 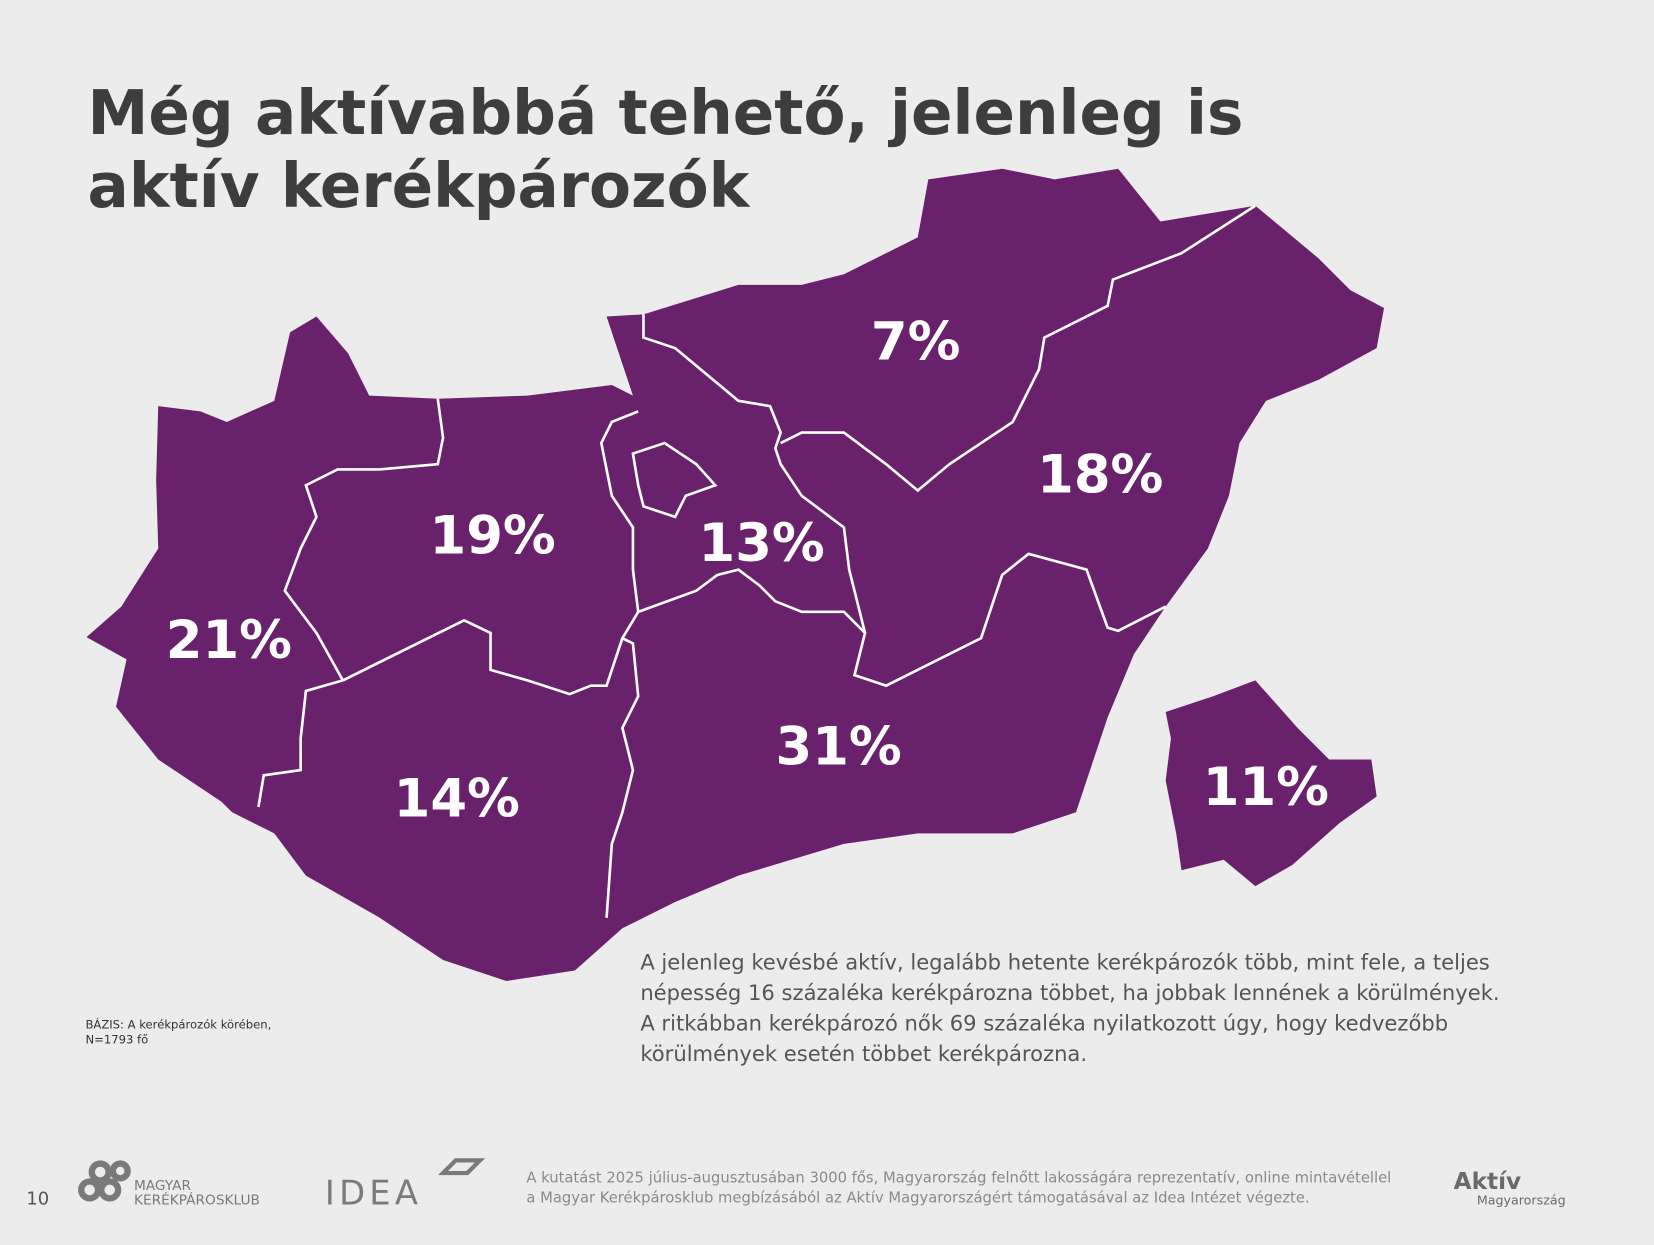 I want to click on base-note: N=1793 fő, so click(x=116, y=1039).